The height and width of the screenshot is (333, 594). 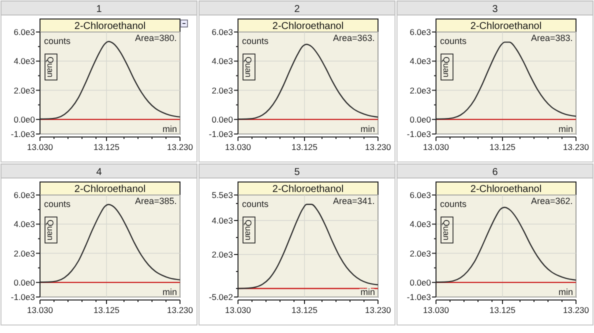 I want to click on chart-subtitle: 4, so click(x=99, y=172).